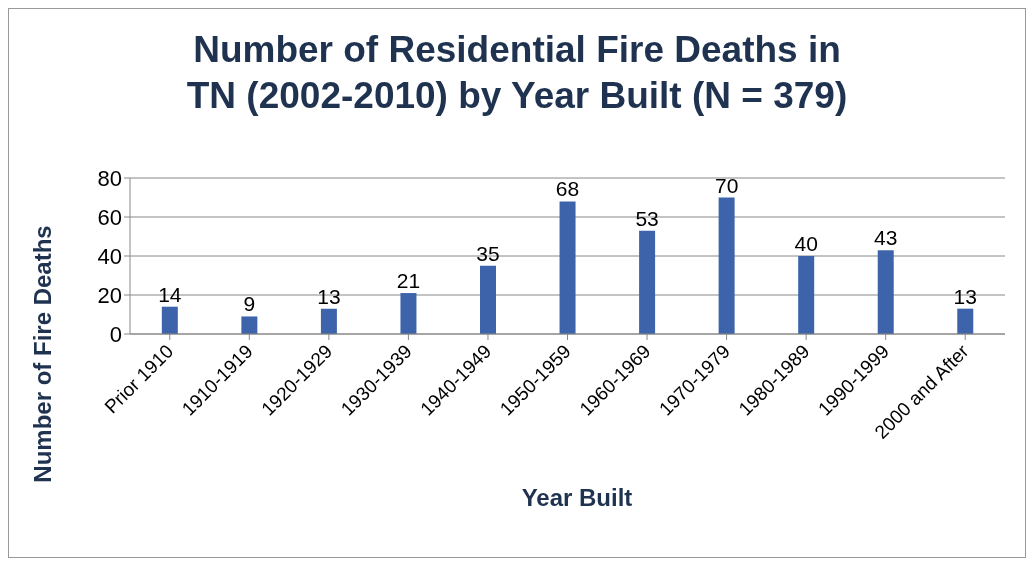 This screenshot has width=1034, height=567. Describe the element at coordinates (517, 73) in the screenshot. I see `chart-title: Number of Residential Fire Deaths in TN (2002-2010) by Year Built (N = 379)` at that location.